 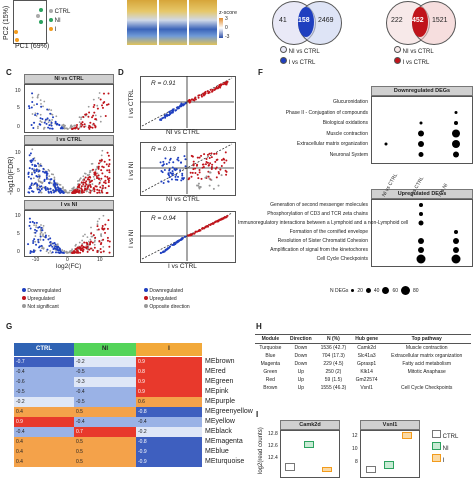 I want to click on module-label: MEpink, so click(x=217, y=391).